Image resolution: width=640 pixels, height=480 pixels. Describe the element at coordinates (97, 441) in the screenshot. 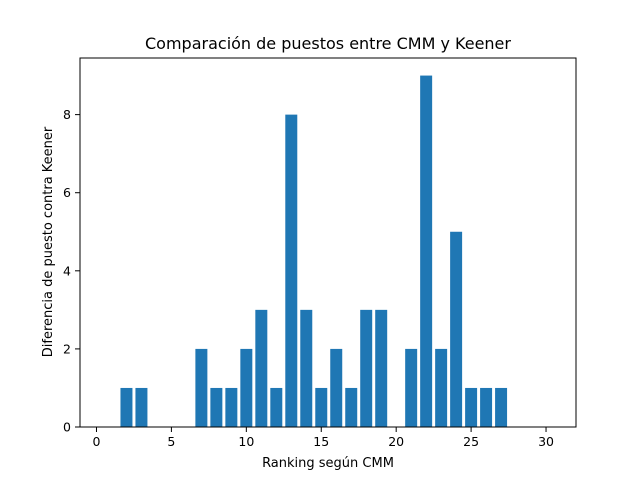

I see `x-tick-label: 0` at that location.